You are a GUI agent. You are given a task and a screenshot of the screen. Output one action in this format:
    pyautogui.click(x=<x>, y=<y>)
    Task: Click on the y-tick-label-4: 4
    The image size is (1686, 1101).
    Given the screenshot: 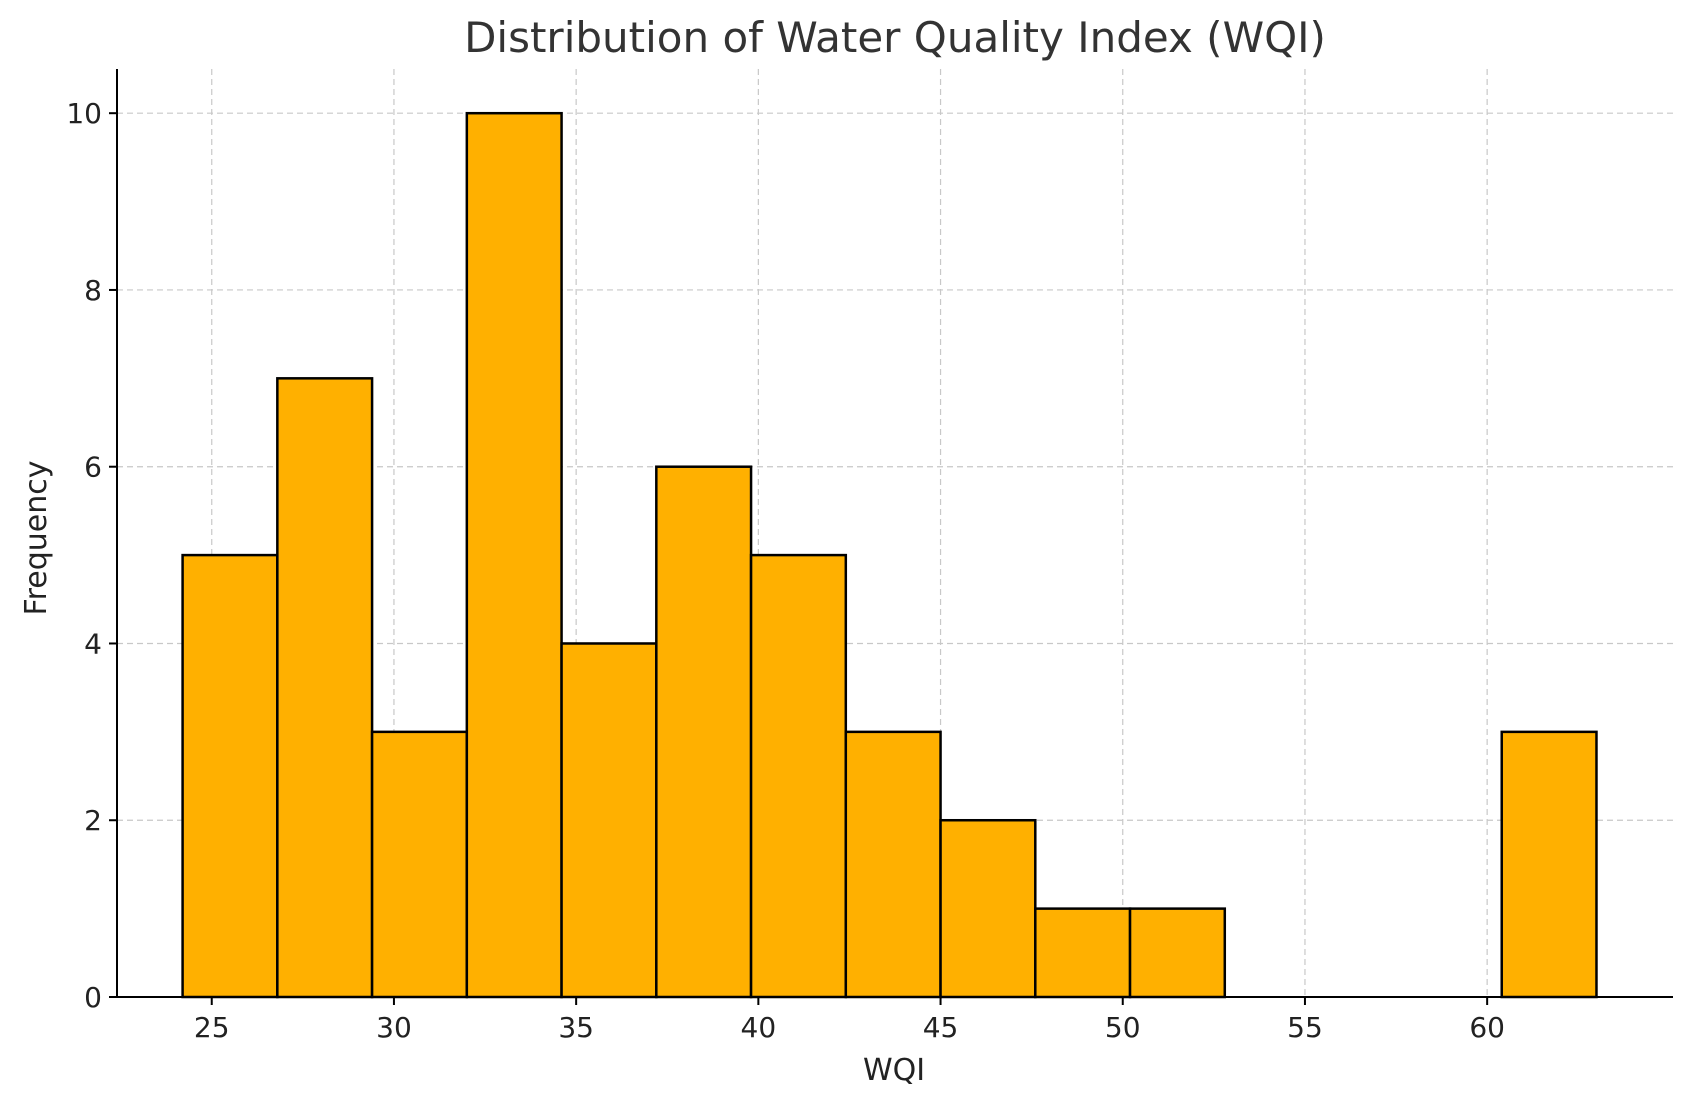 What is the action you would take?
    pyautogui.click(x=93, y=643)
    